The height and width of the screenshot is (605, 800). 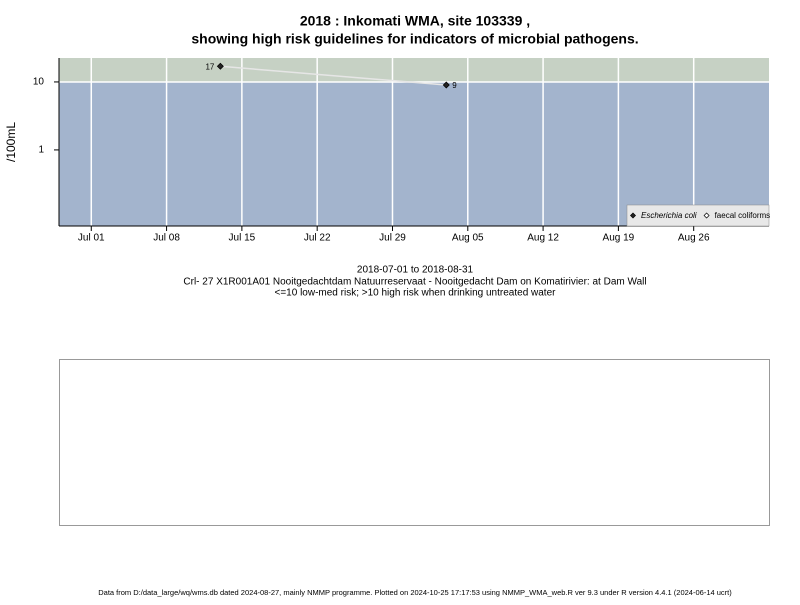 I want to click on x-tick-label: Jul 15, so click(x=242, y=238).